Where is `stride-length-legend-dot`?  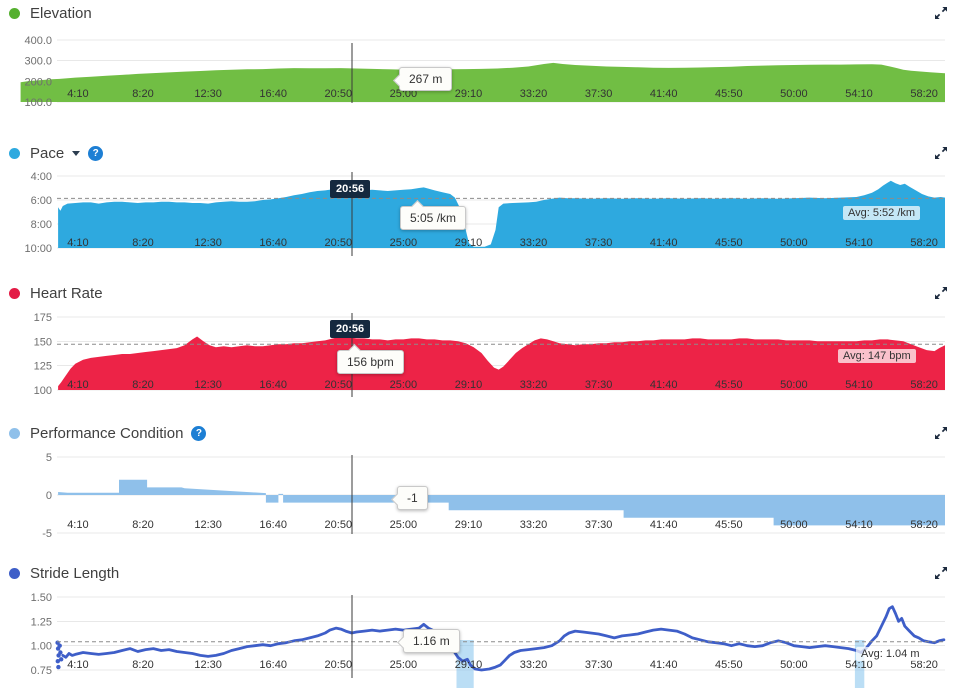
stride-length-legend-dot is located at coordinates (14, 573).